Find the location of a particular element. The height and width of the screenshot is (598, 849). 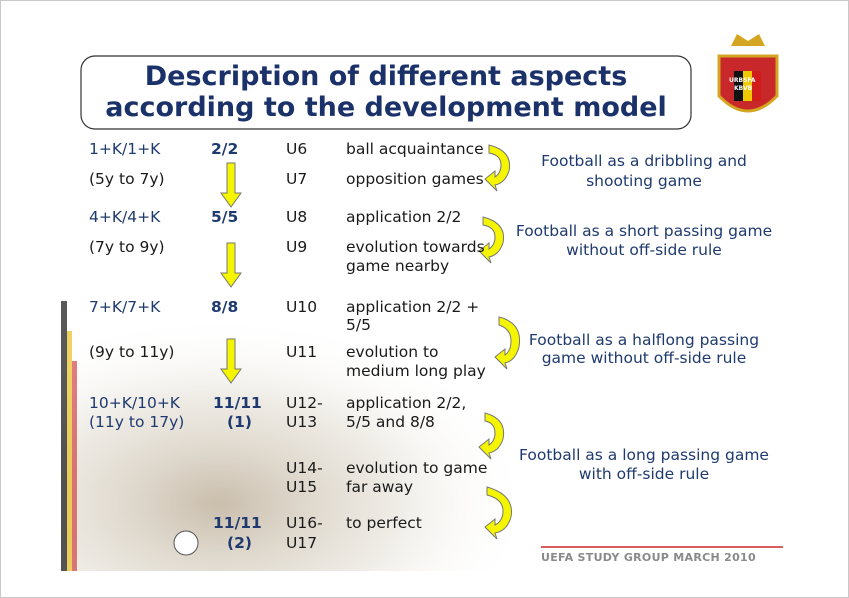

level: U8 is located at coordinates (297, 217).